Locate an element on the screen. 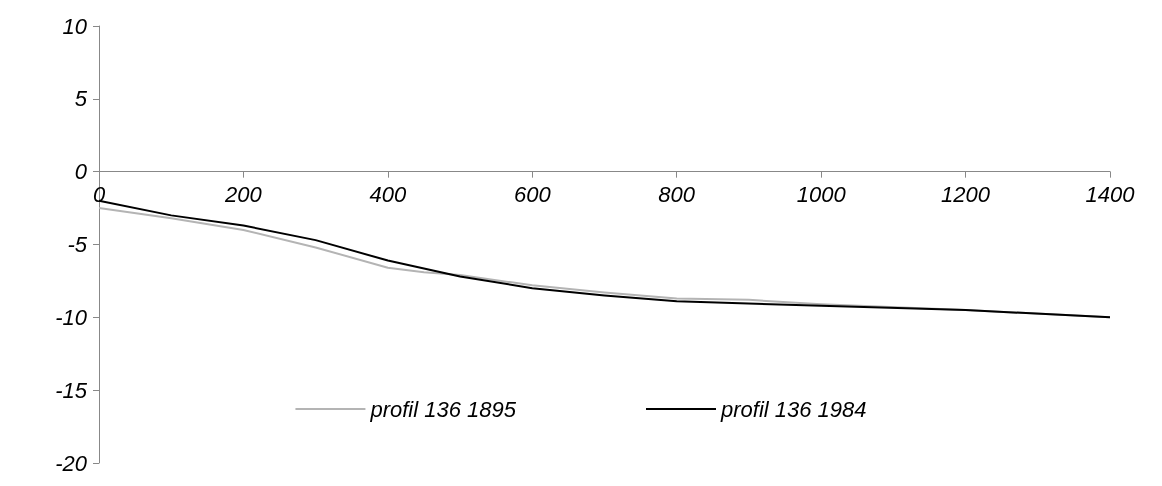 The width and height of the screenshot is (1162, 486). legend-label: profil 136 1984 is located at coordinates (793, 409).